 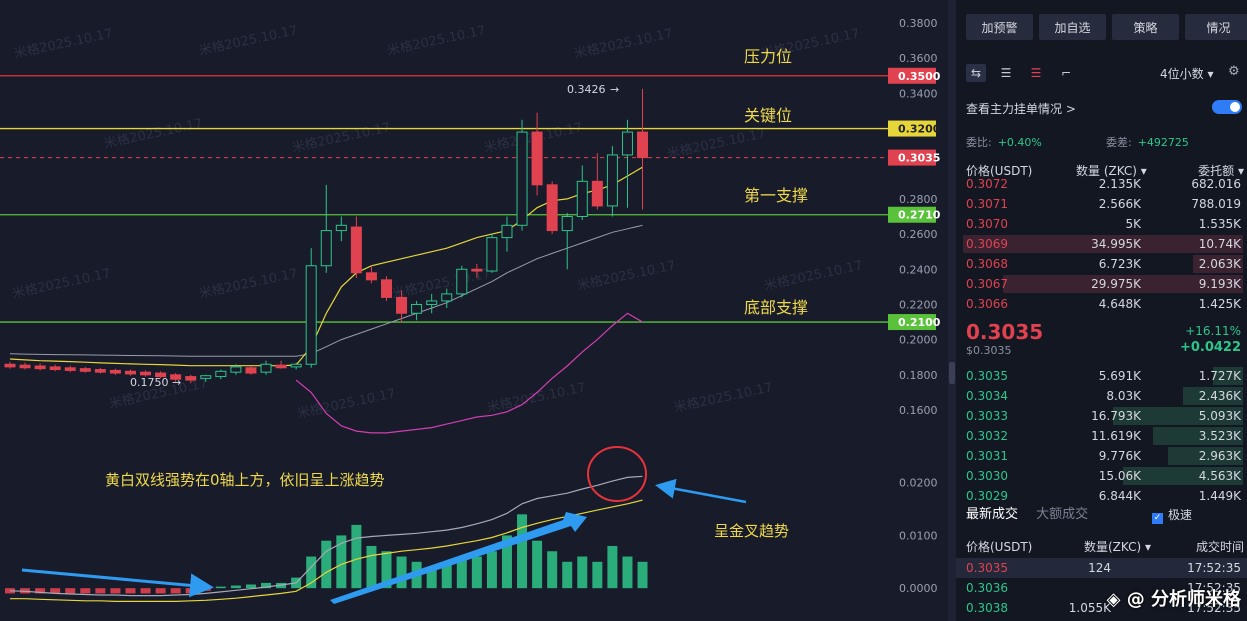 I want to click on info-button: 情况, so click(x=1216, y=27).